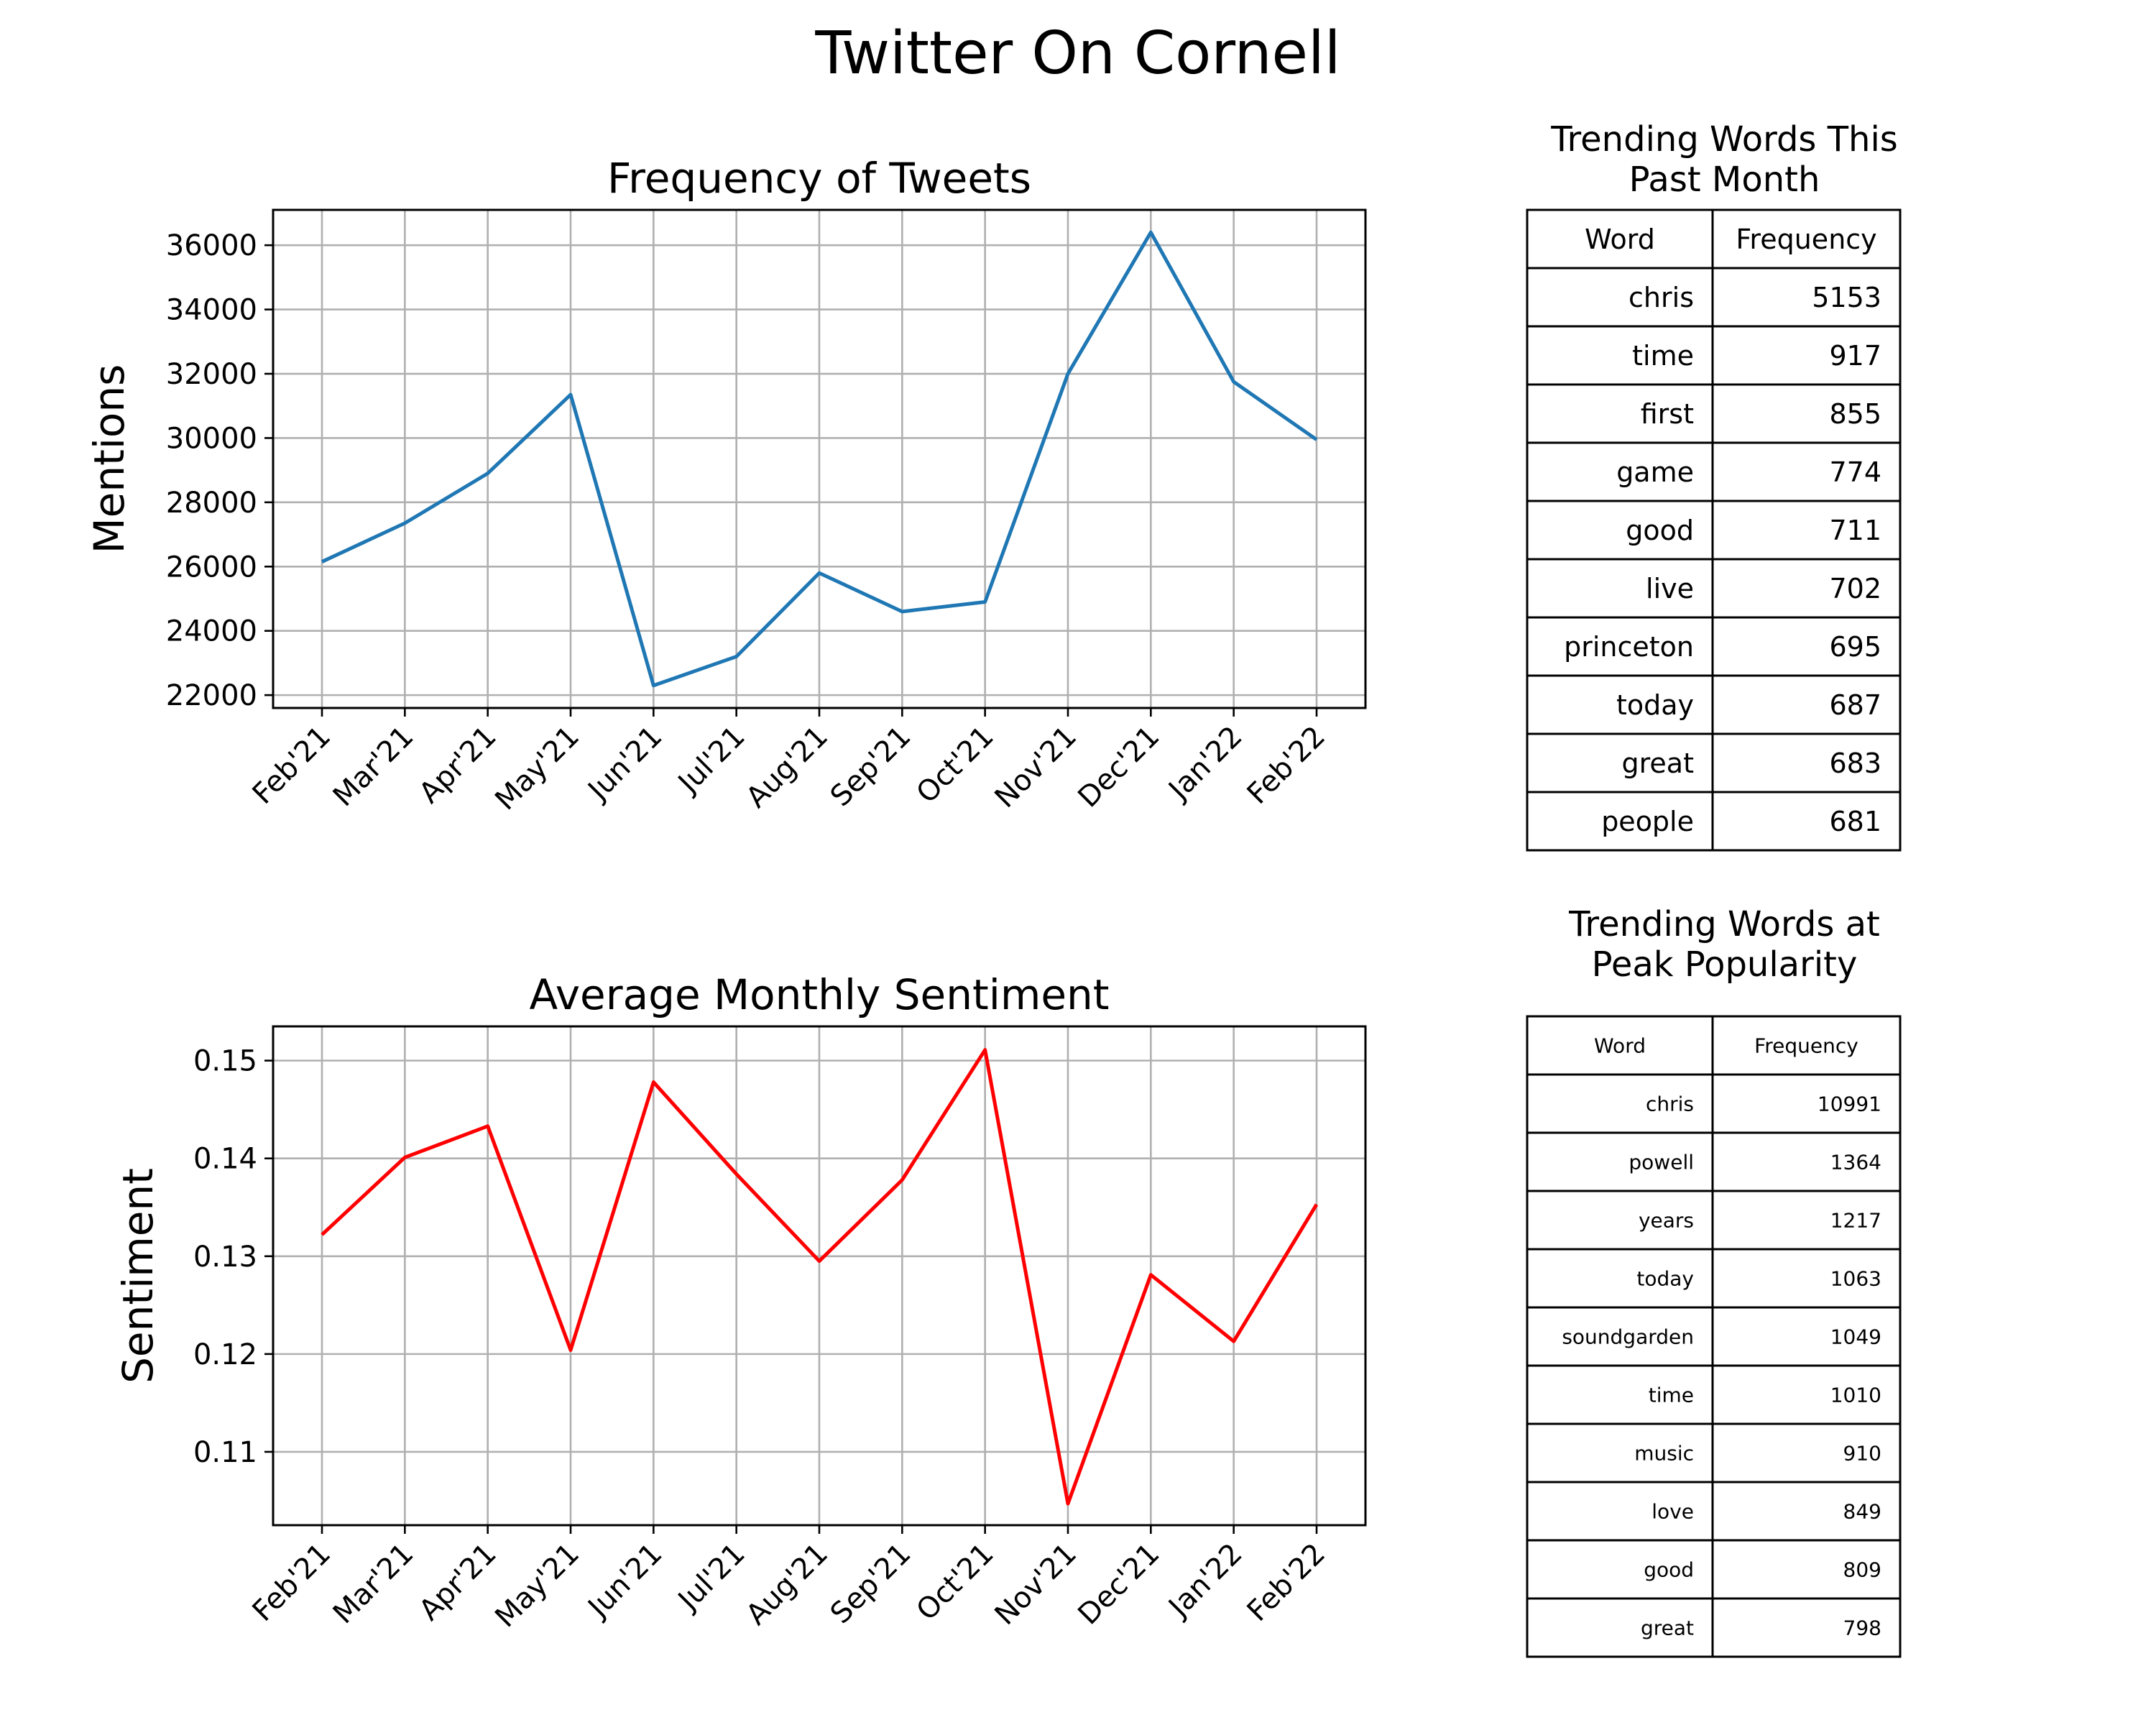 The height and width of the screenshot is (1725, 2156). Describe the element at coordinates (1855, 821) in the screenshot. I see `table-cell-frequency: 681` at that location.